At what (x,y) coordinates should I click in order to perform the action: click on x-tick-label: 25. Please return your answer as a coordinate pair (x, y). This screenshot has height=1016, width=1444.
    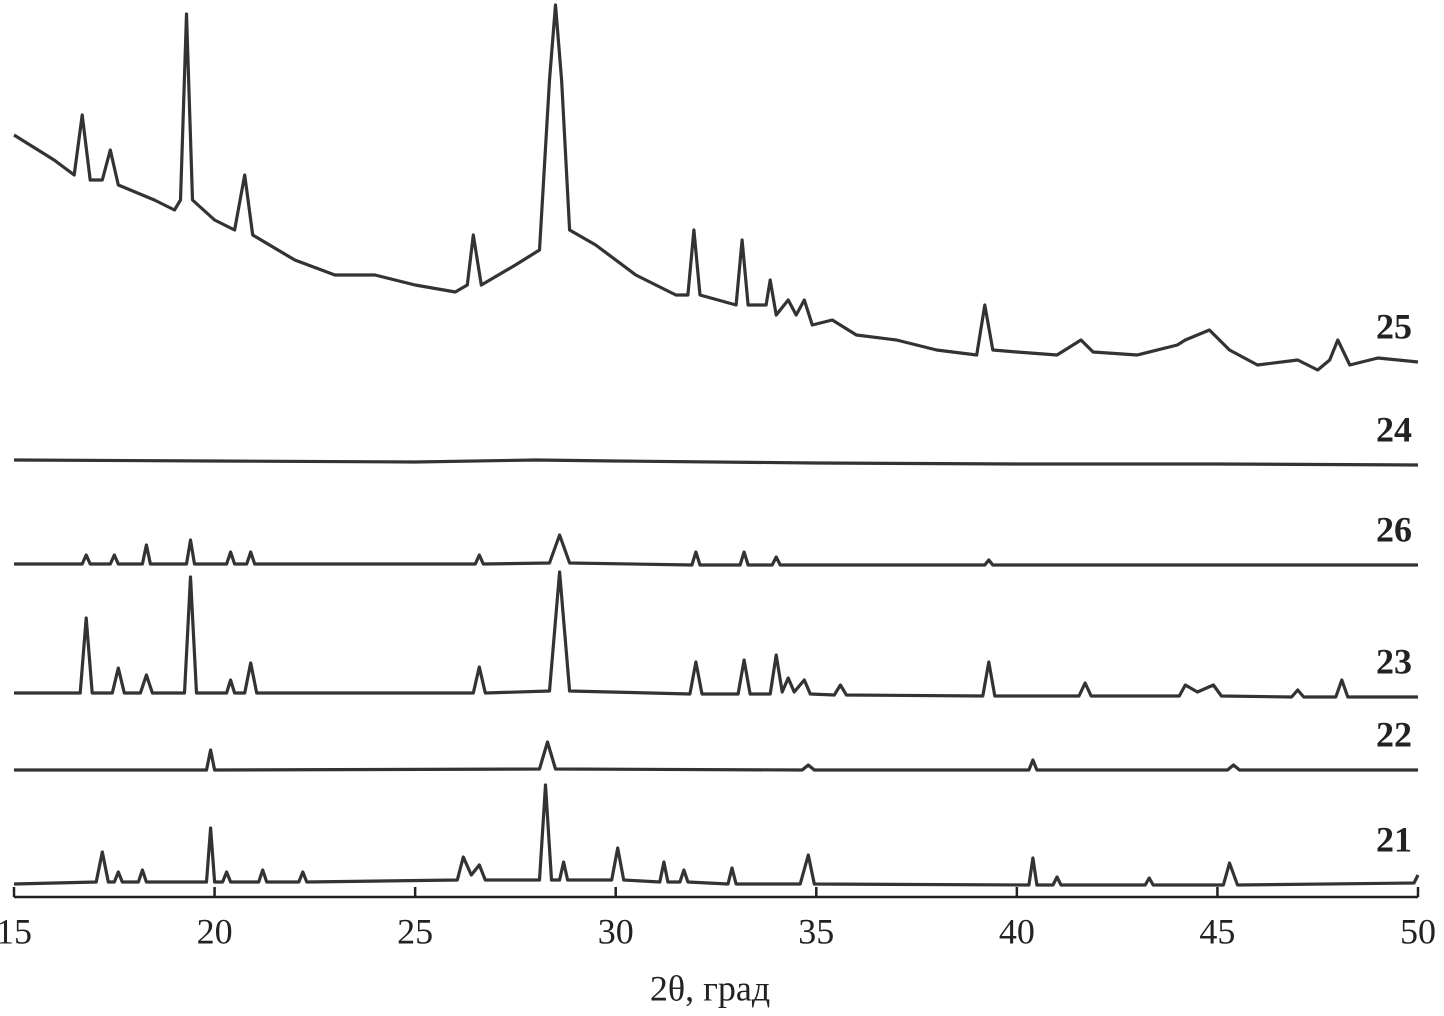
    Looking at the image, I should click on (415, 931).